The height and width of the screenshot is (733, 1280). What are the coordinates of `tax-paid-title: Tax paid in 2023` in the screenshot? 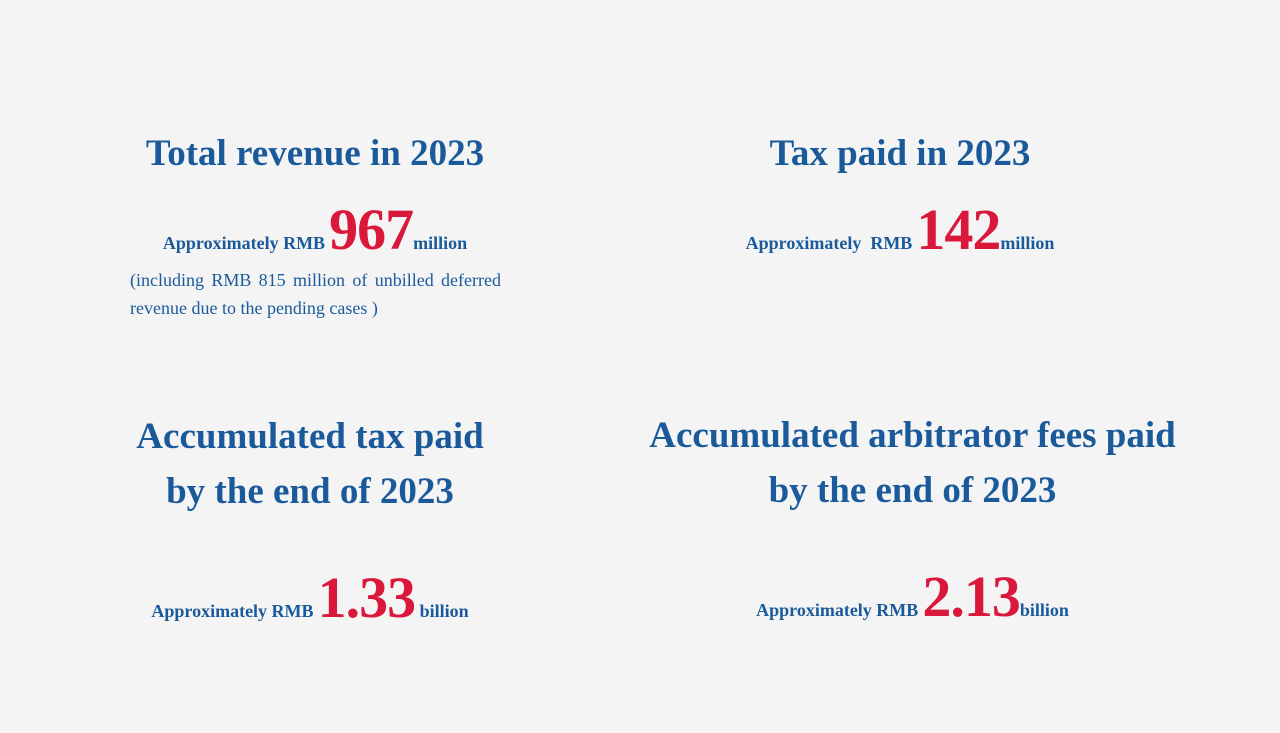 It's located at (900, 153).